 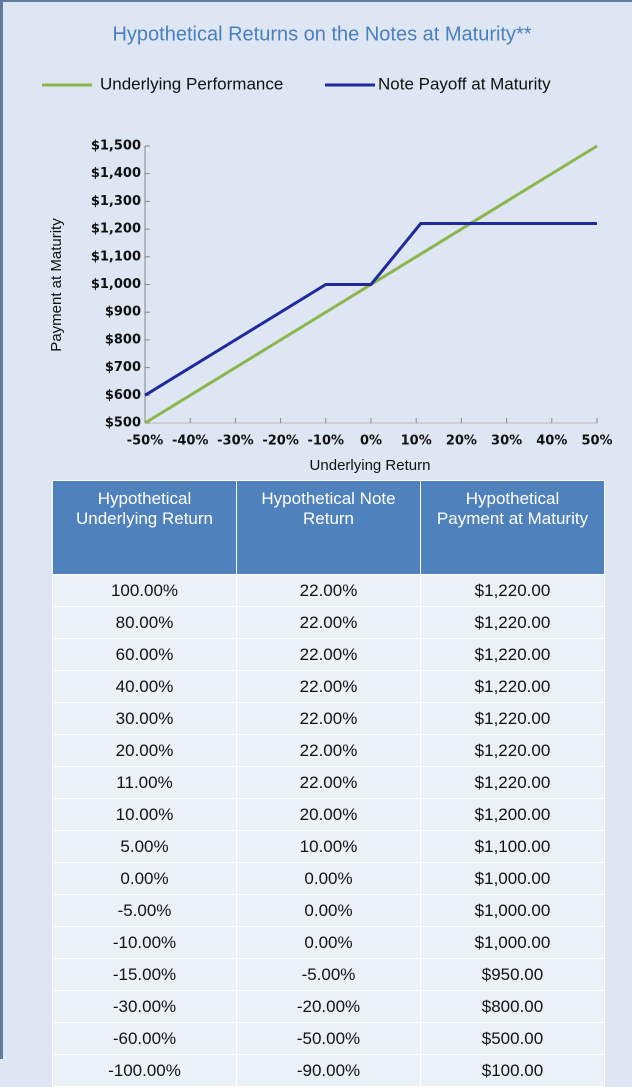 I want to click on x-tick-label: 40%, so click(x=551, y=441).